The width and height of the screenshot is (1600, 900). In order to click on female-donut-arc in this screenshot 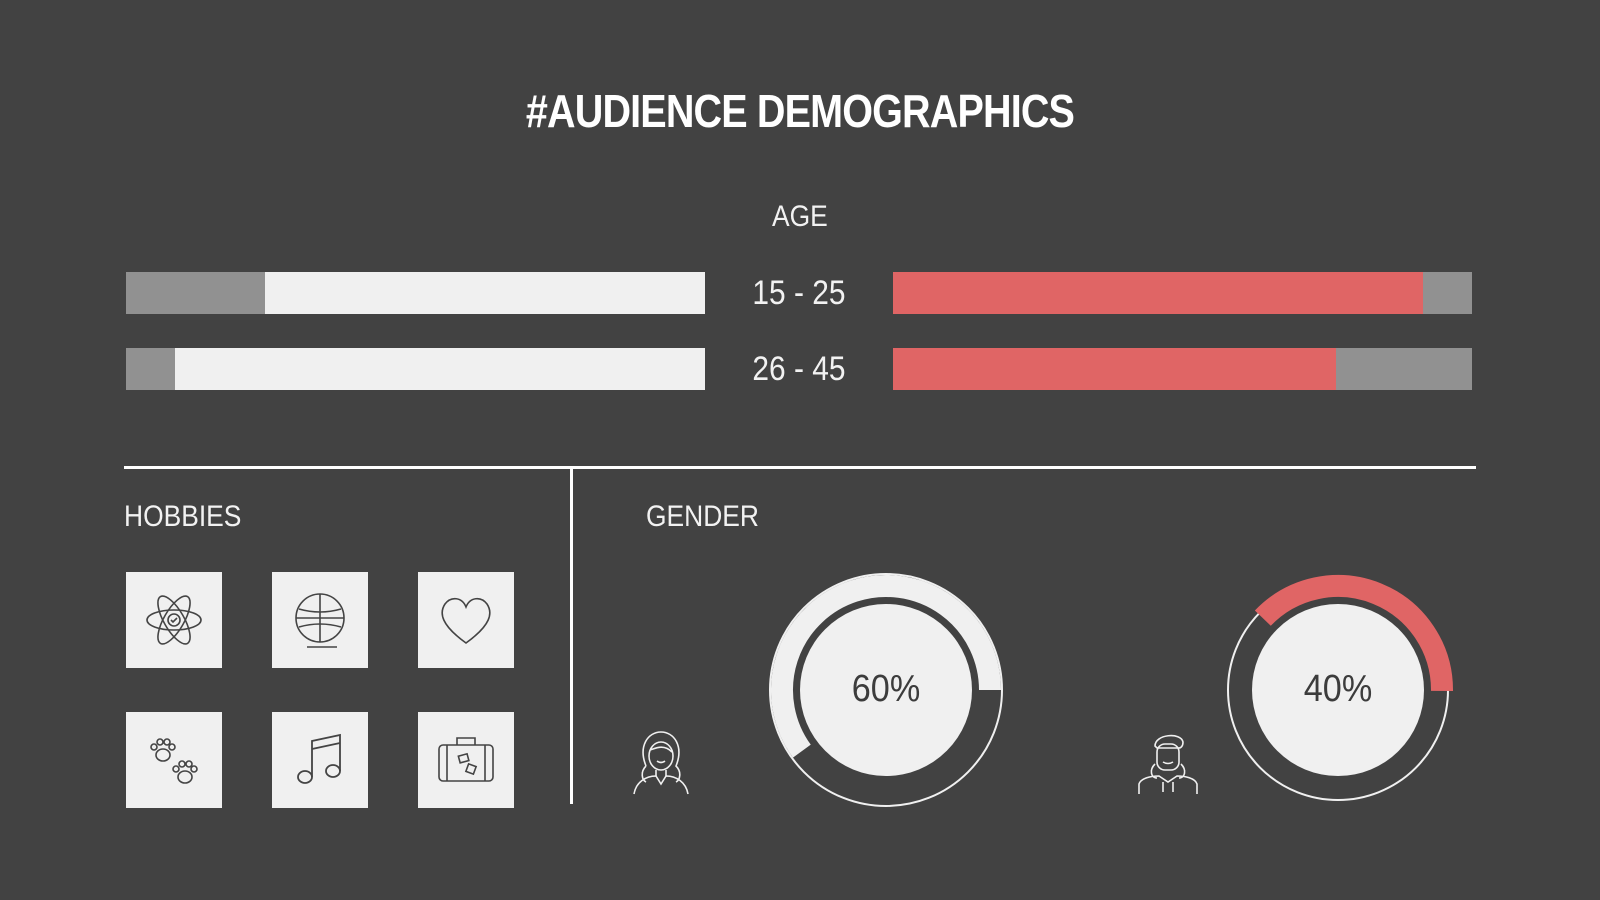, I will do `click(886, 666)`.